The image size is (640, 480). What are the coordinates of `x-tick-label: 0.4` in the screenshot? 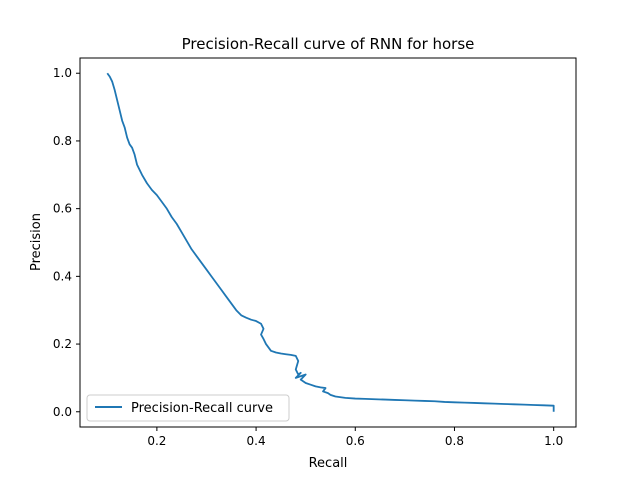 It's located at (256, 441).